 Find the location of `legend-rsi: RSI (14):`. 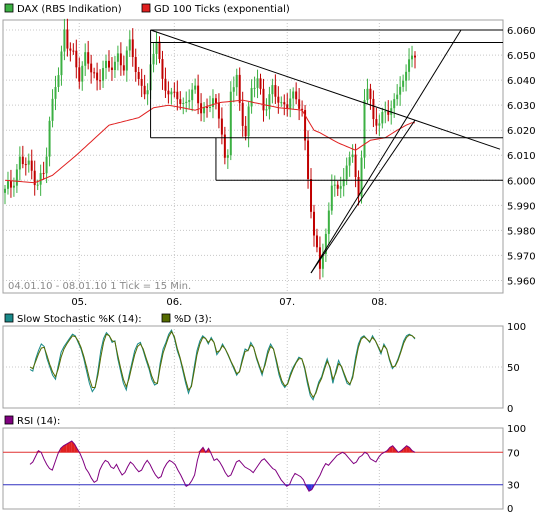

legend-rsi: RSI (14): is located at coordinates (38, 421).